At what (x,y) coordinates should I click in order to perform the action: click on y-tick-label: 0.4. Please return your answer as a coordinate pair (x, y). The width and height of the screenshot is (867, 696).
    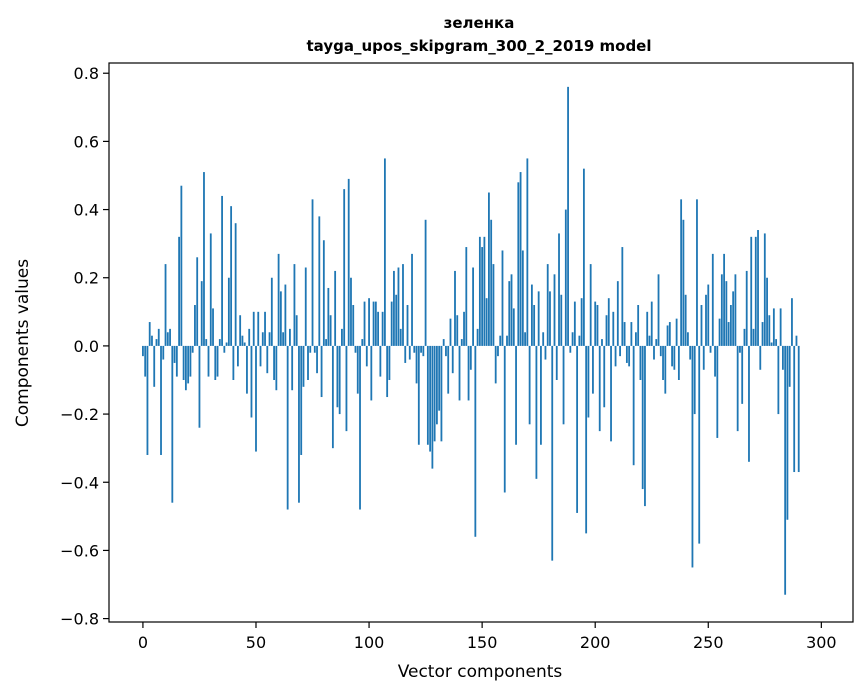
    Looking at the image, I should click on (86, 210).